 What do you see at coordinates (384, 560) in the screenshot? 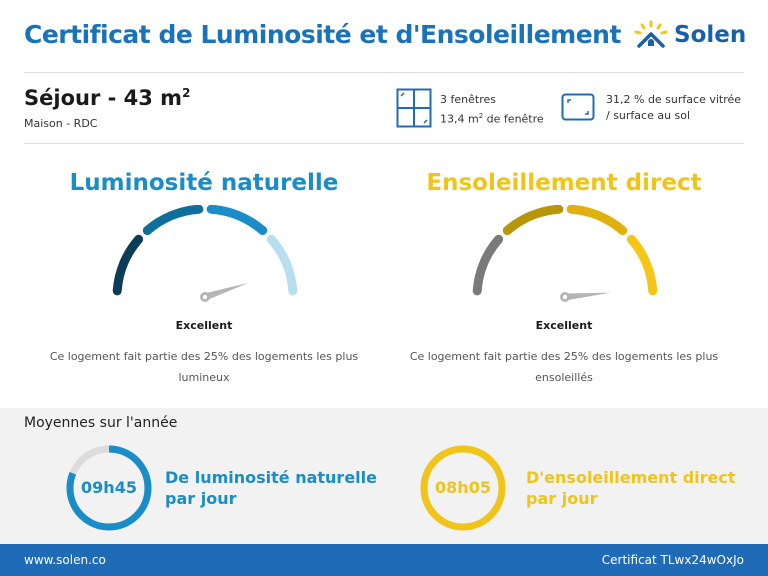
I see `footer: www.solen.co Certificat TLwx24wOxJo` at bounding box center [384, 560].